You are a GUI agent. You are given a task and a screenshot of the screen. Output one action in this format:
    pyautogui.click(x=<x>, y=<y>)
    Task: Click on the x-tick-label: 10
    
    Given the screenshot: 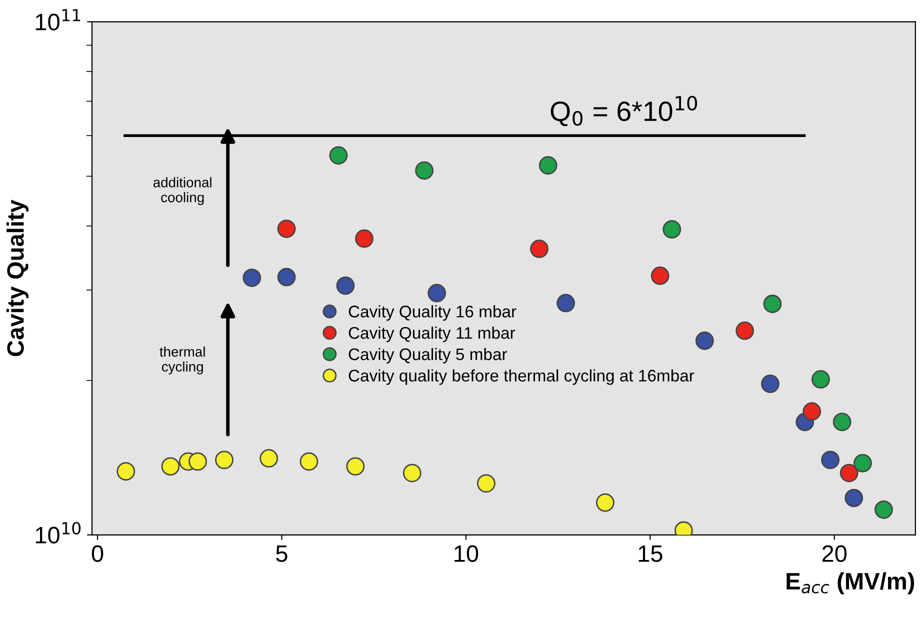 What is the action you would take?
    pyautogui.click(x=466, y=553)
    